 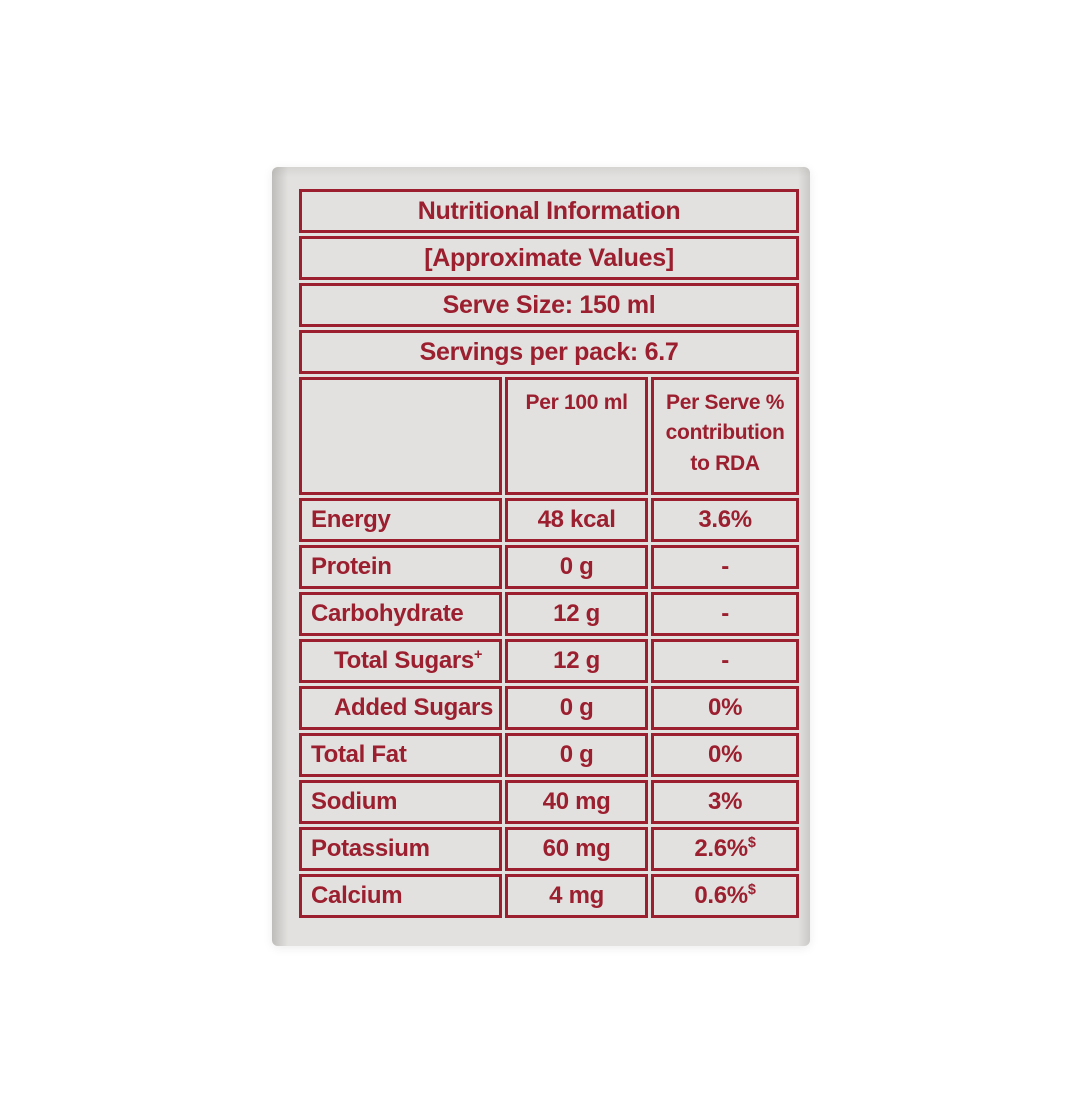 I want to click on nutrient-row: Potassium 60 mg 2.6%$, so click(x=549, y=849).